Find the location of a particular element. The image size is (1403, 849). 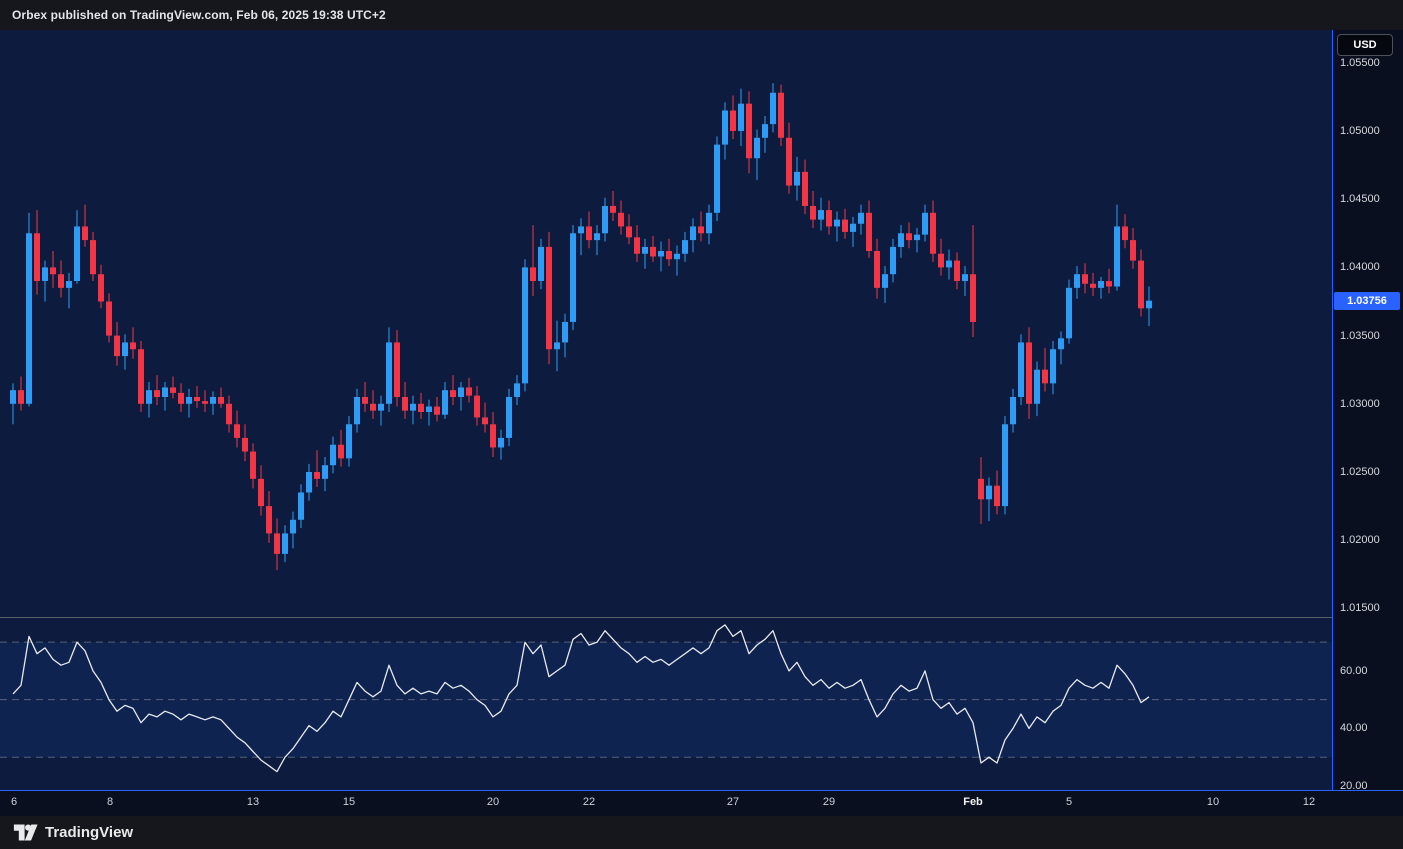

price-tick-label: 1.01500 is located at coordinates (1360, 608).